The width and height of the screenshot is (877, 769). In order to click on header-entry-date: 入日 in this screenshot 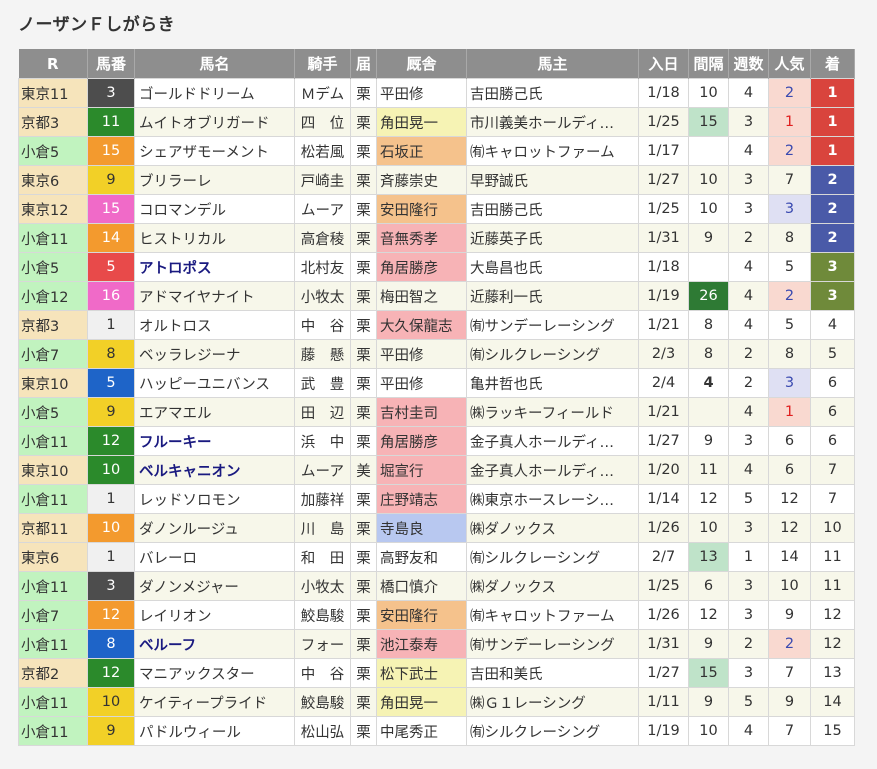, I will do `click(663, 64)`.